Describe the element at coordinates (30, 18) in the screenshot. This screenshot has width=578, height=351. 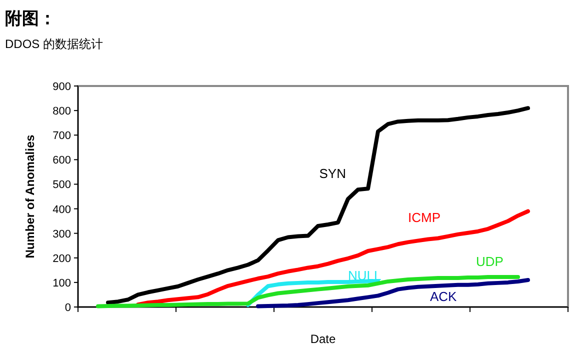
I see `title: 附图：` at that location.